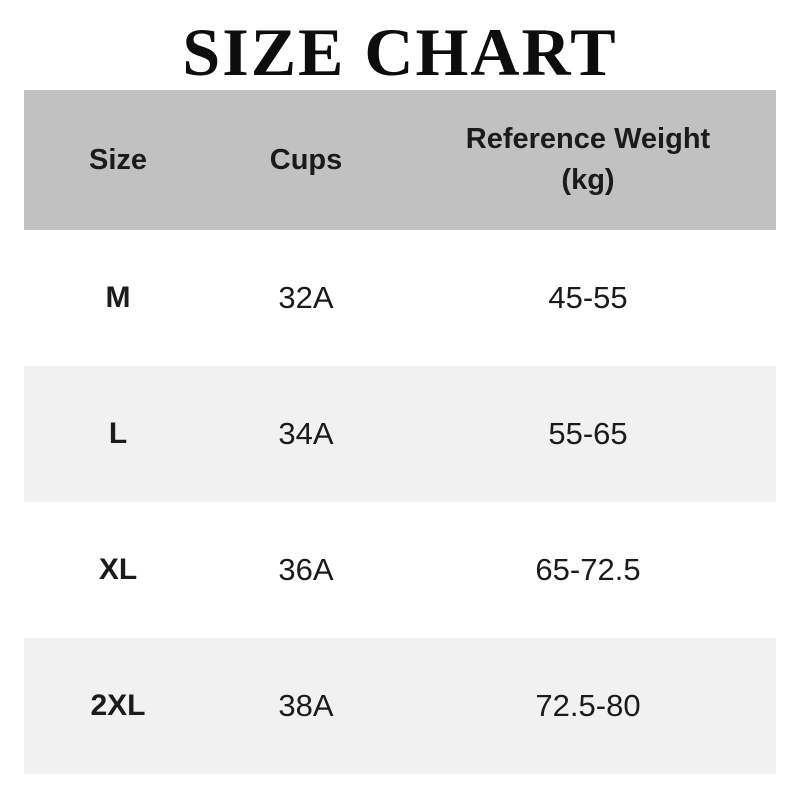 Image resolution: width=800 pixels, height=800 pixels. Describe the element at coordinates (306, 569) in the screenshot. I see `cell-cups: 36A` at that location.